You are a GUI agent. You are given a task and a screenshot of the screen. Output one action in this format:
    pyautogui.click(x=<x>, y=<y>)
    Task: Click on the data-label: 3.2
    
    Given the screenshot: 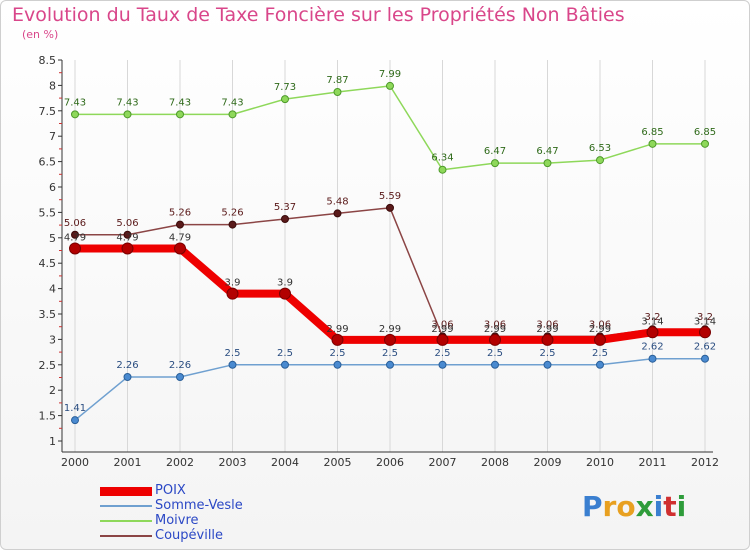 What is the action you would take?
    pyautogui.click(x=705, y=317)
    